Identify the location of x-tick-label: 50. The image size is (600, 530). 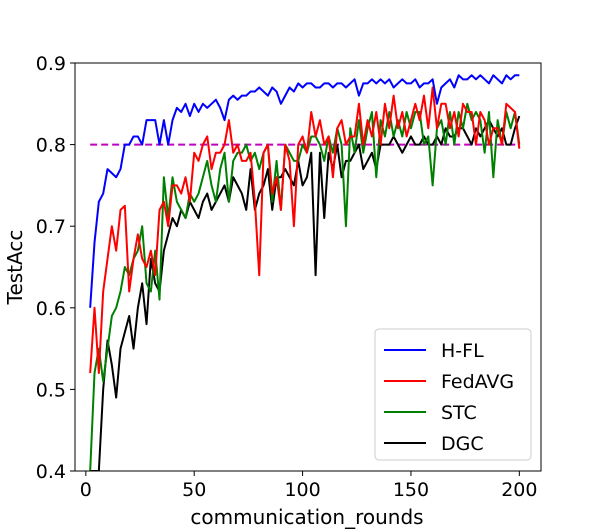
(194, 490).